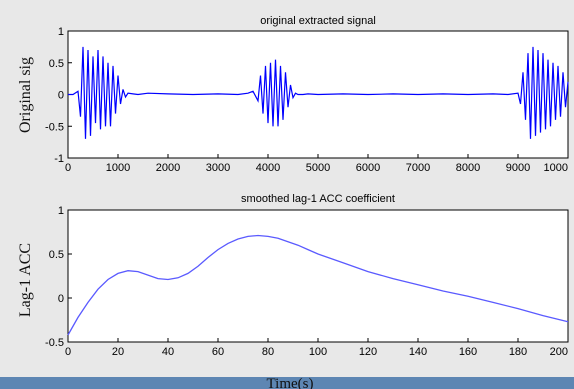  Describe the element at coordinates (218, 352) in the screenshot. I see `x-tick-label: 60` at that location.